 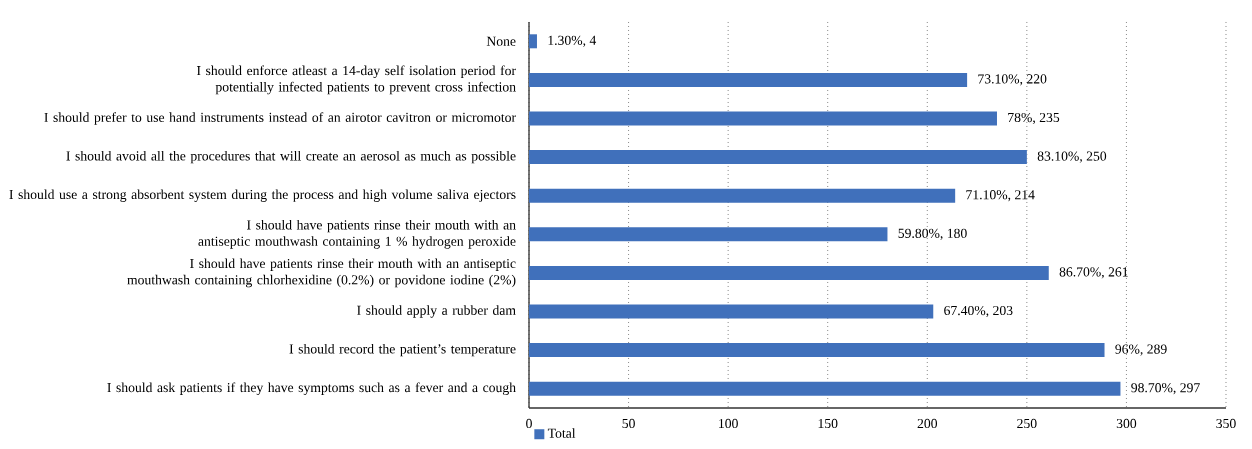 What do you see at coordinates (436, 311) in the screenshot?
I see `y-tick-label: I should apply a rubber dam` at bounding box center [436, 311].